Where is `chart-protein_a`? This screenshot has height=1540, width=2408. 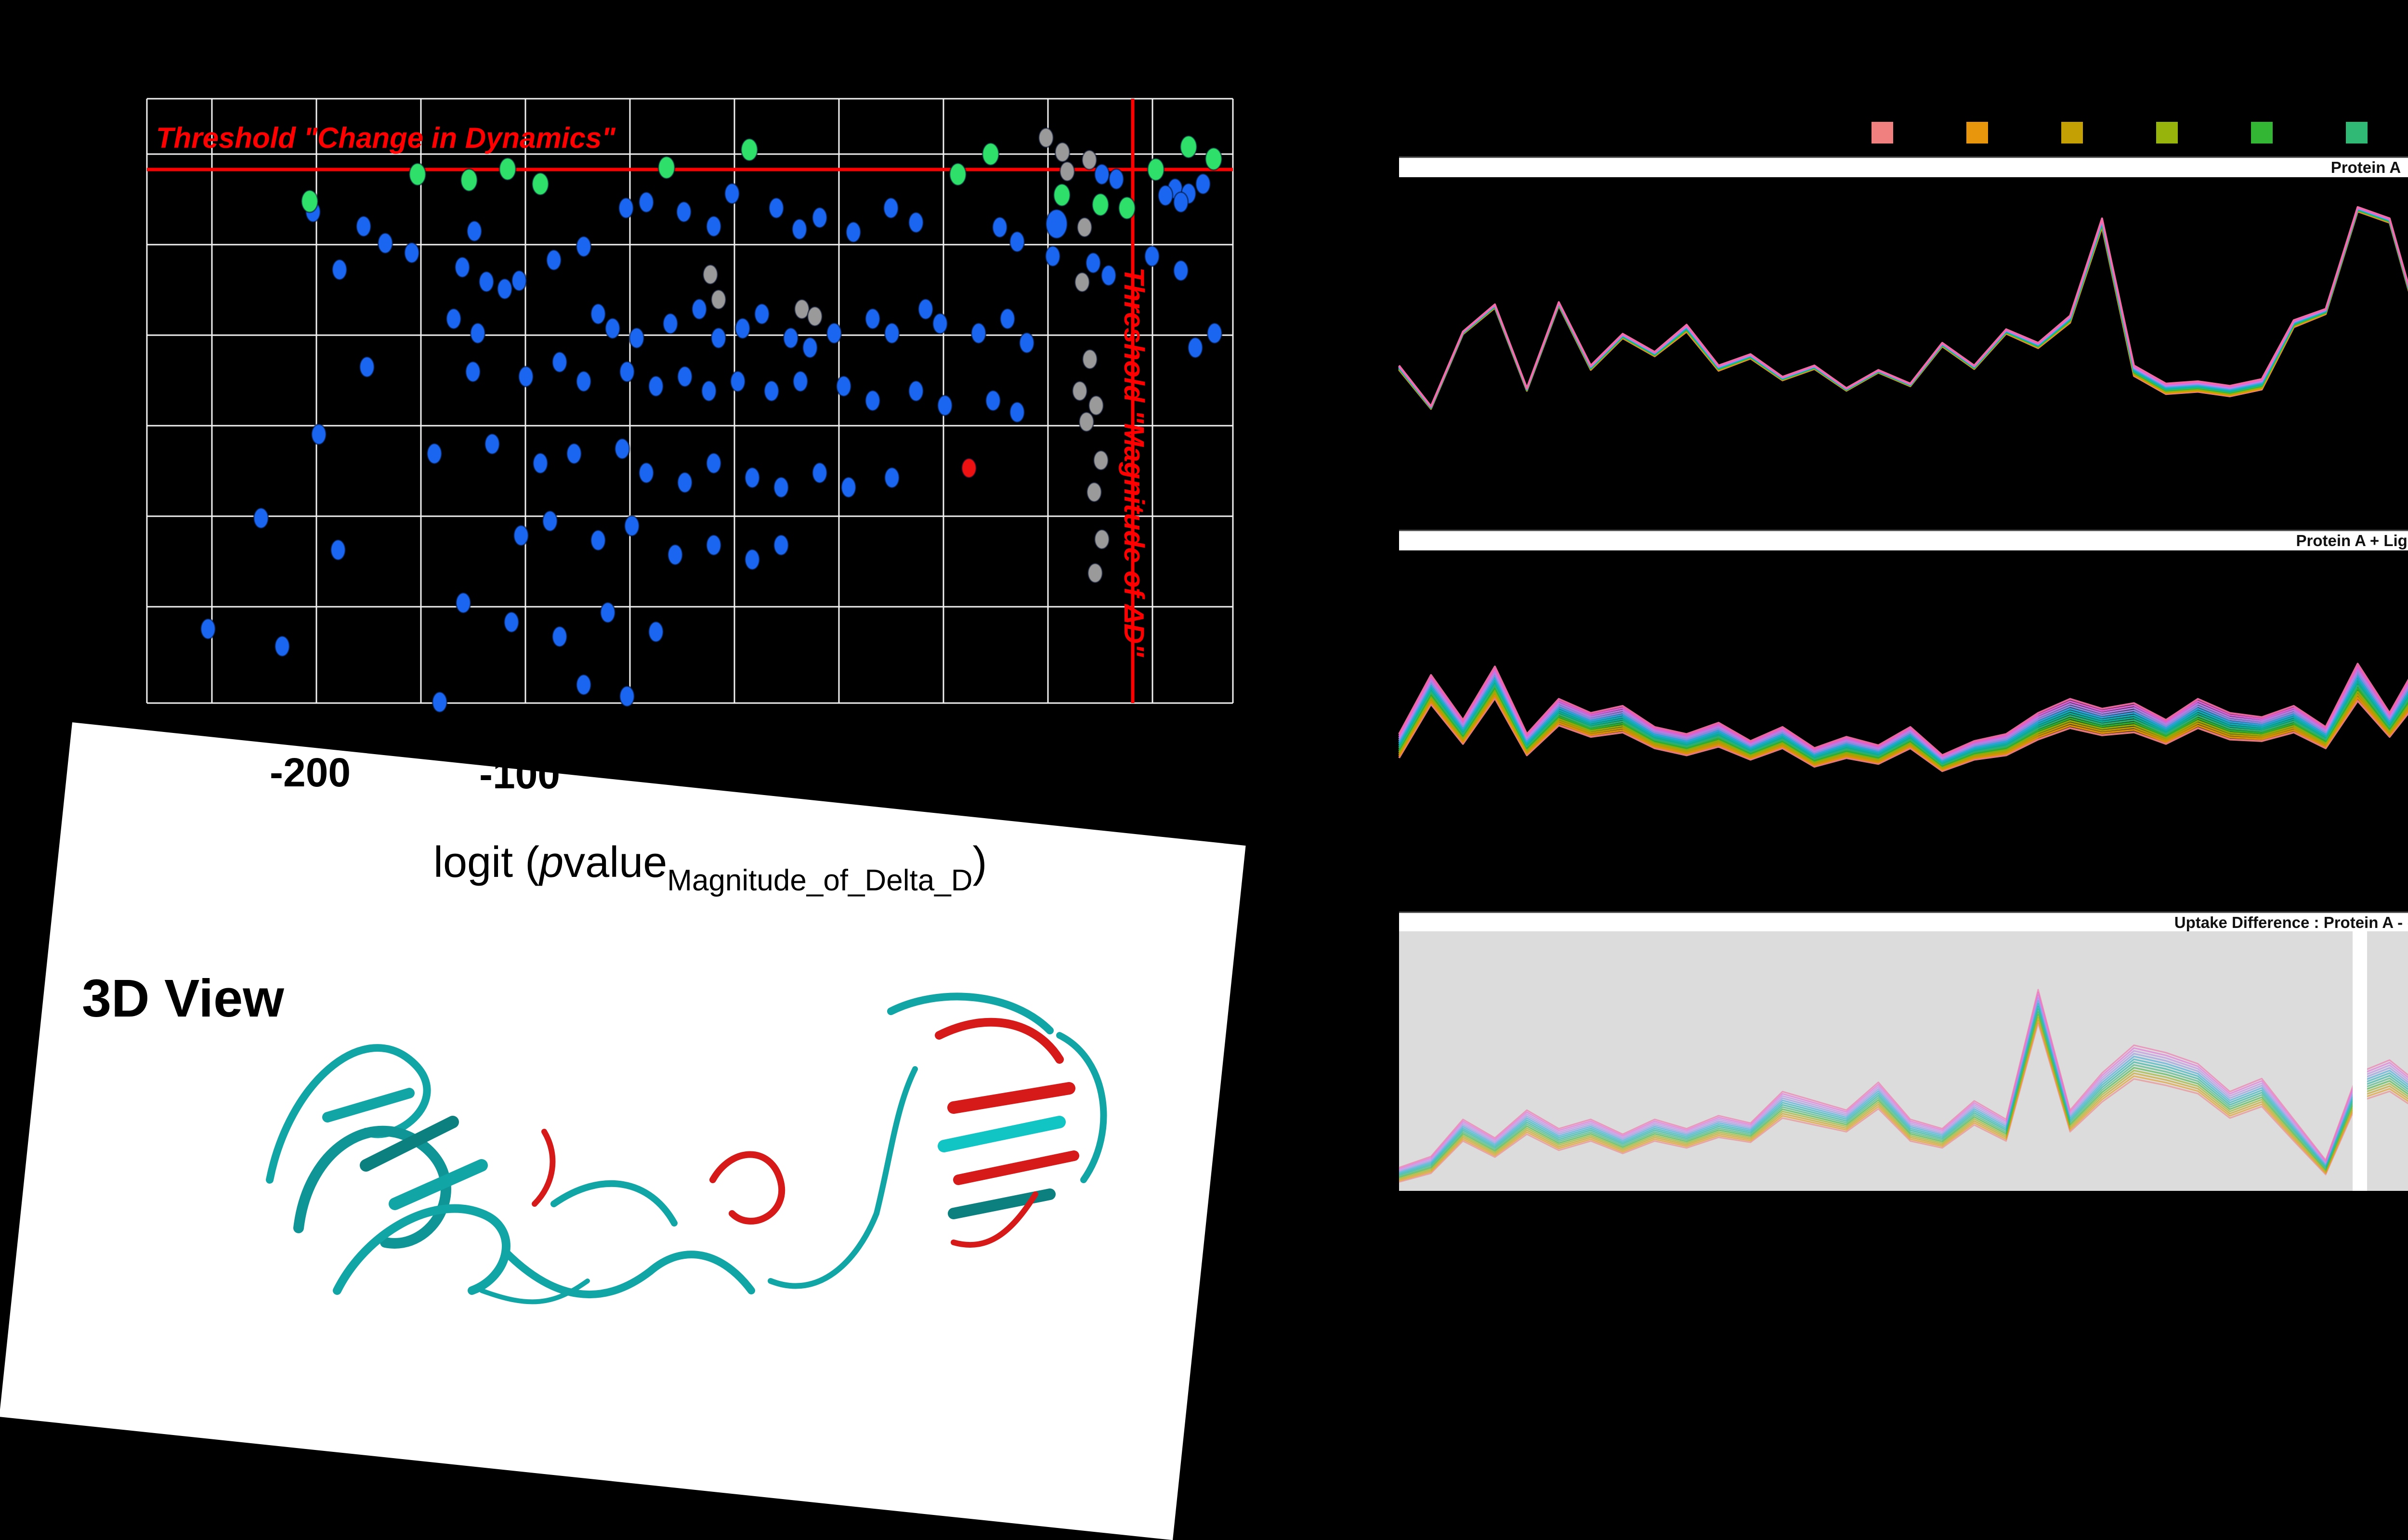 chart-protein_a is located at coordinates (1903, 329).